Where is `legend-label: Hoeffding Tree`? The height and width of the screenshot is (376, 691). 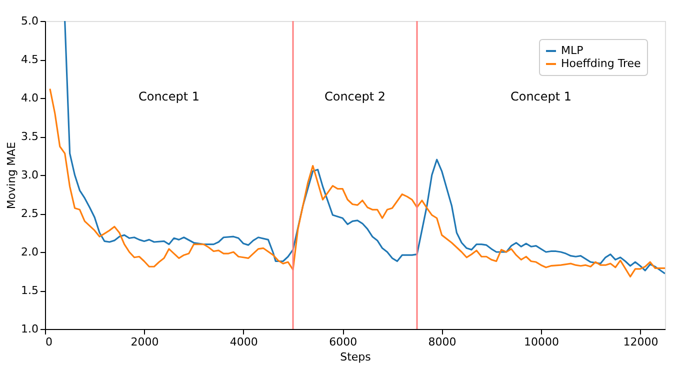 legend-label: Hoeffding Tree is located at coordinates (601, 63).